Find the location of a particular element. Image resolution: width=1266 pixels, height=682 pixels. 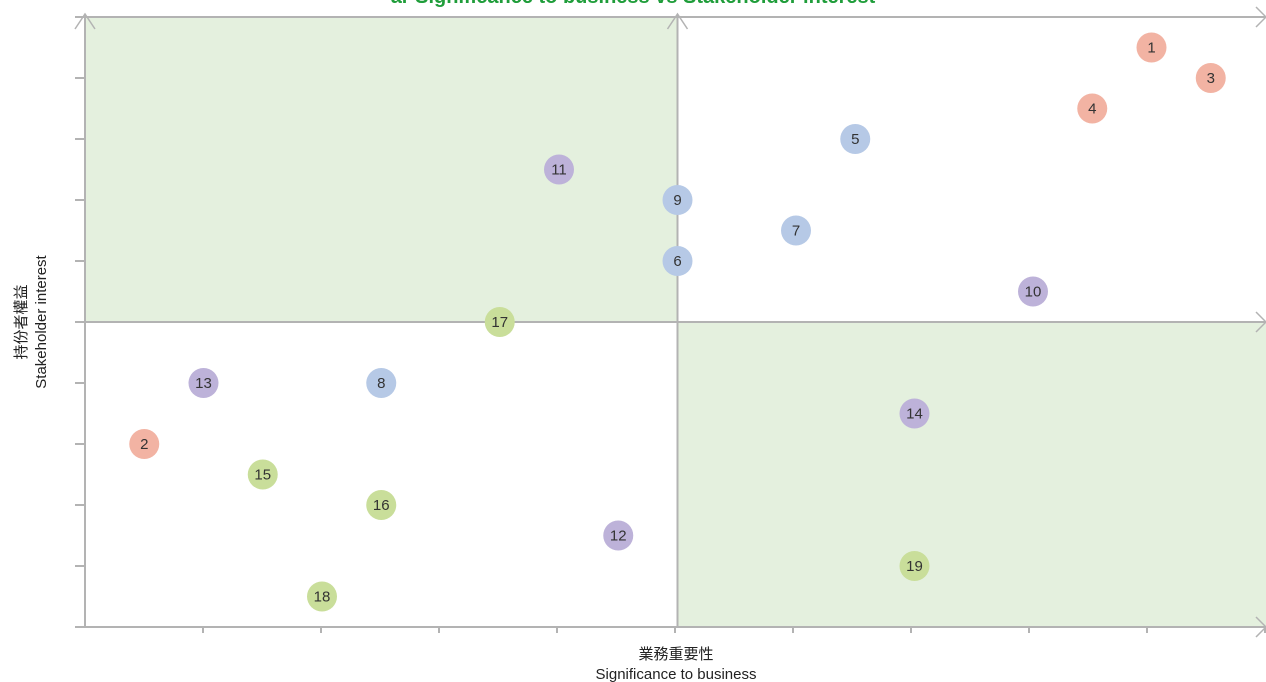

data-point: 4 is located at coordinates (1092, 108).